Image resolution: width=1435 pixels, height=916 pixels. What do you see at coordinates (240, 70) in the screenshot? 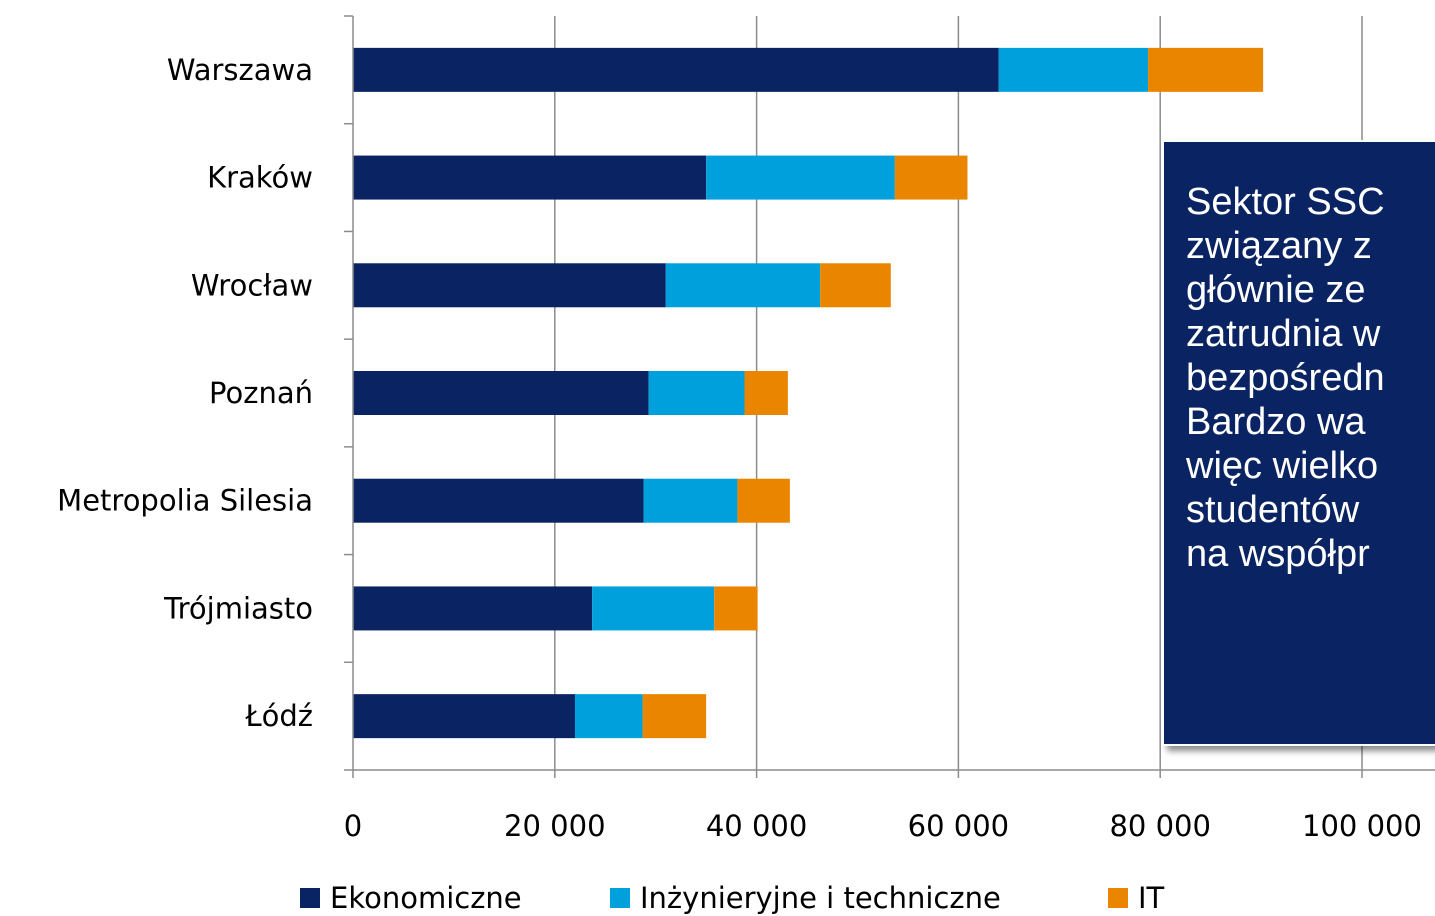
I see `category-label: Warszawa` at bounding box center [240, 70].